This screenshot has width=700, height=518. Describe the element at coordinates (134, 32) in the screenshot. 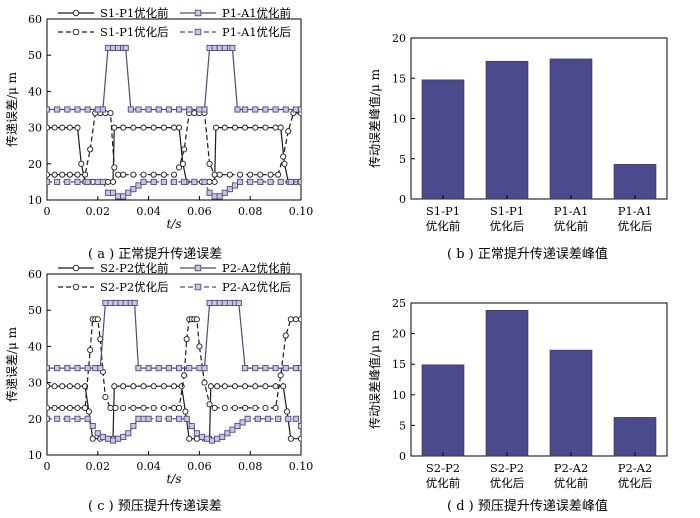

I see `legend-label: S1-P1优化后` at that location.